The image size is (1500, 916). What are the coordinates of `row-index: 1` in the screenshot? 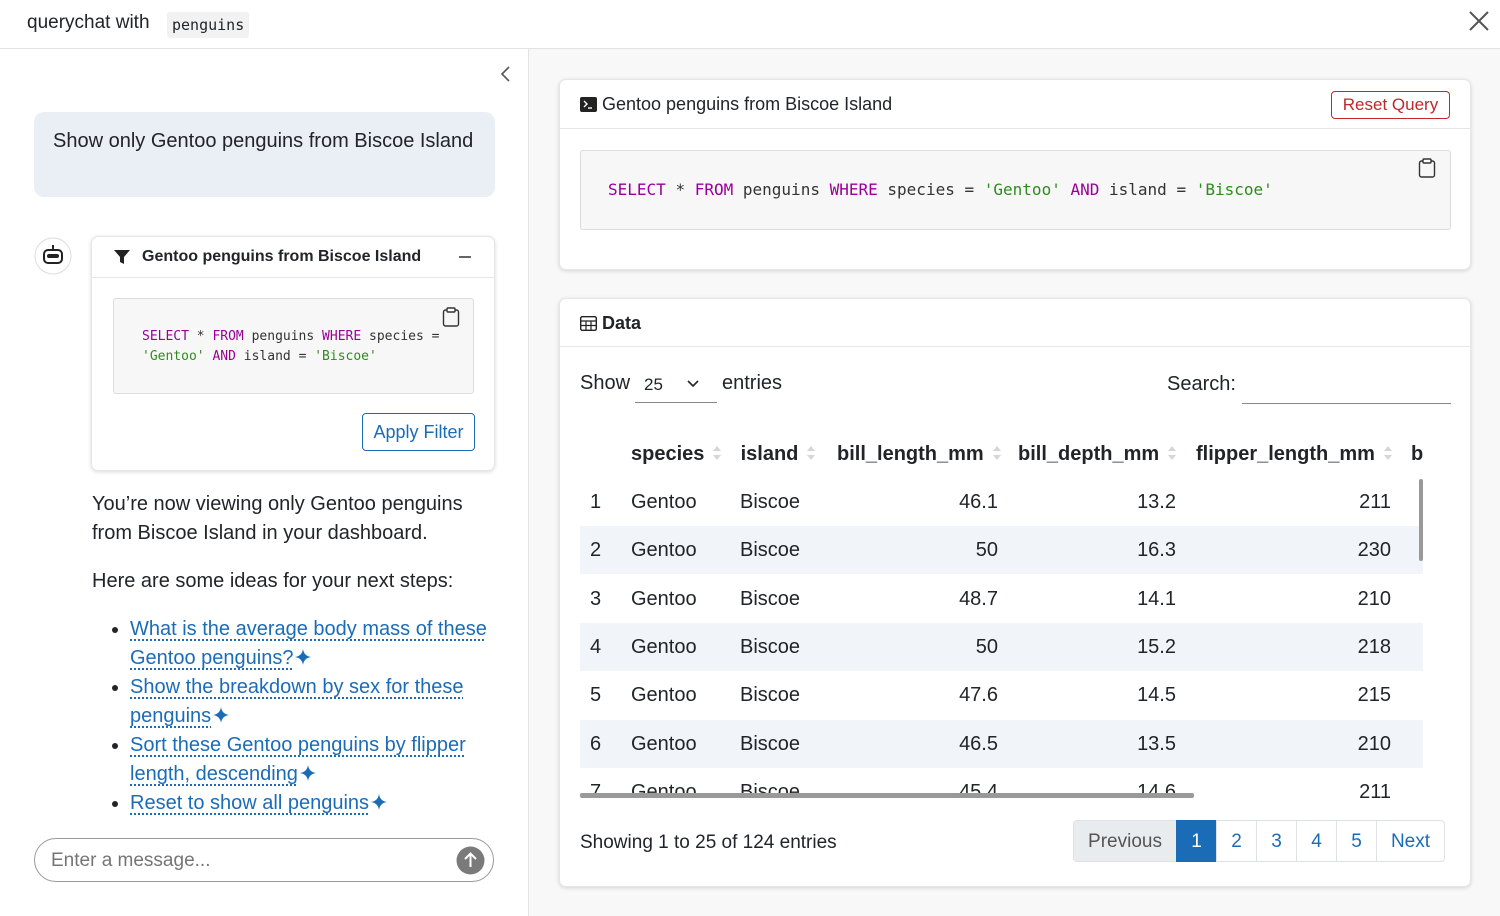 It's located at (596, 502).